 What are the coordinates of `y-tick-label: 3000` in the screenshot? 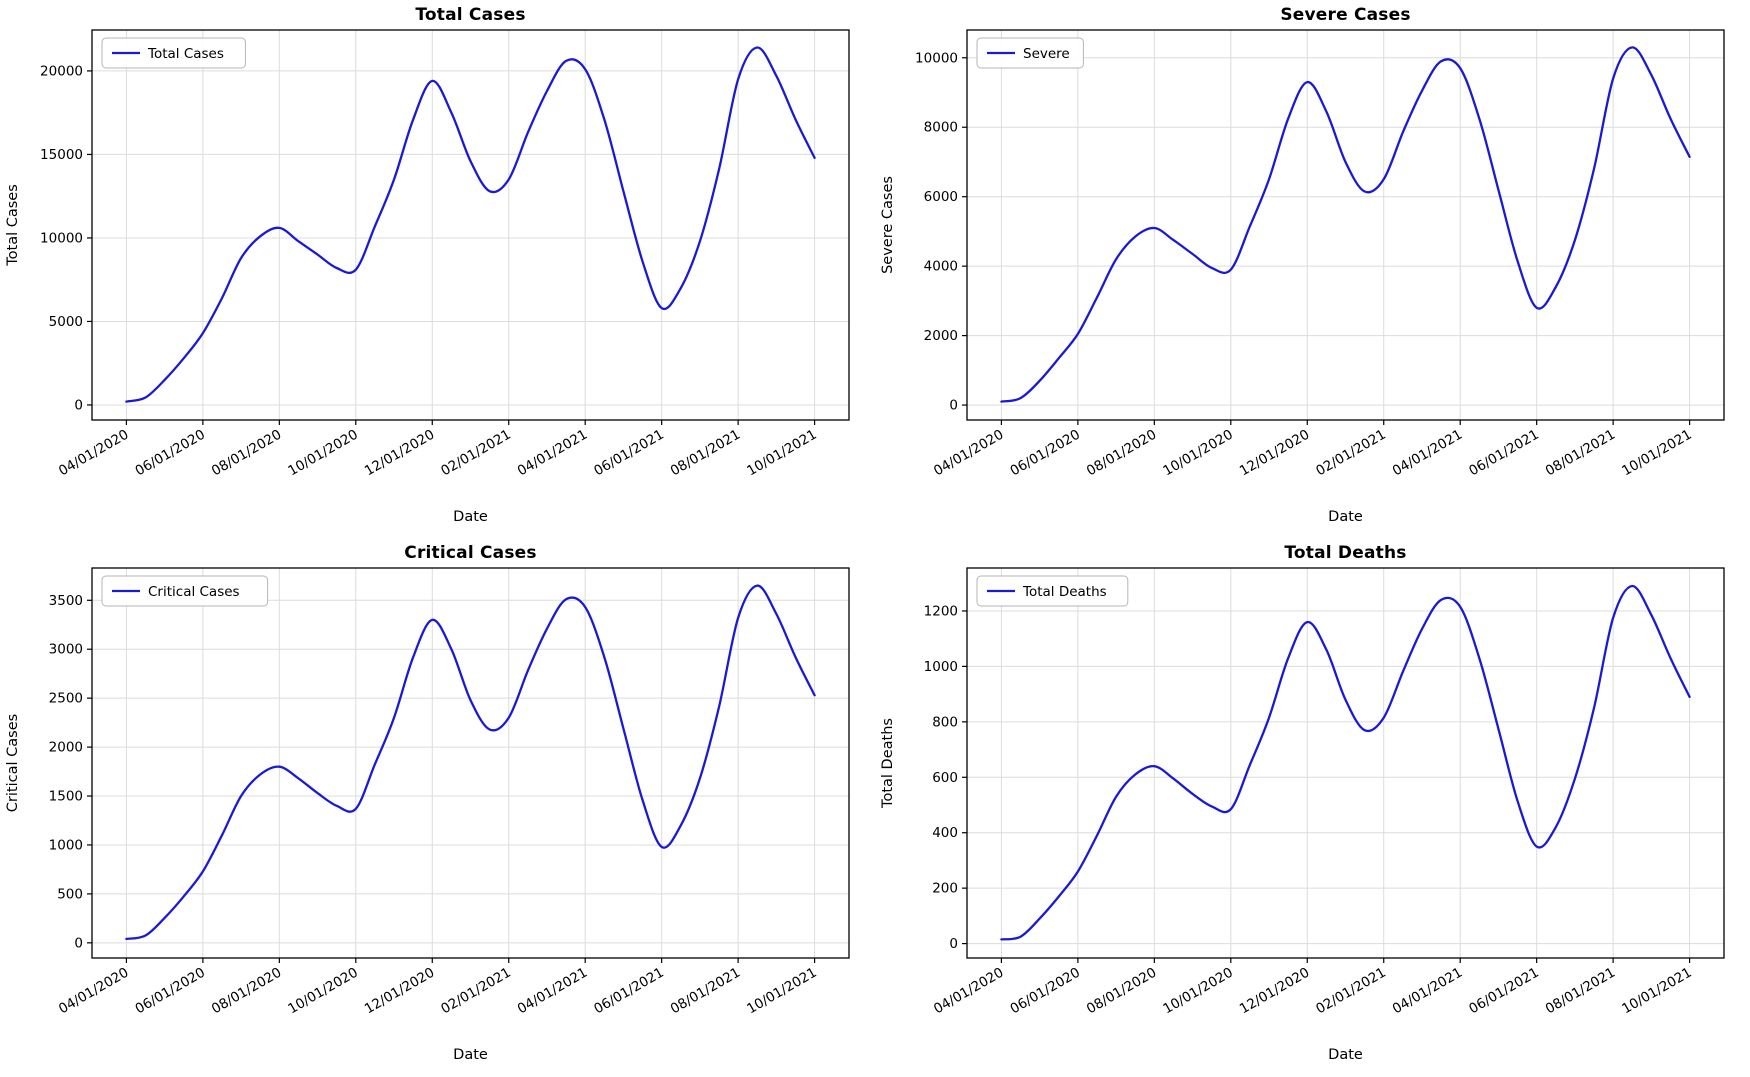 It's located at (66, 650).